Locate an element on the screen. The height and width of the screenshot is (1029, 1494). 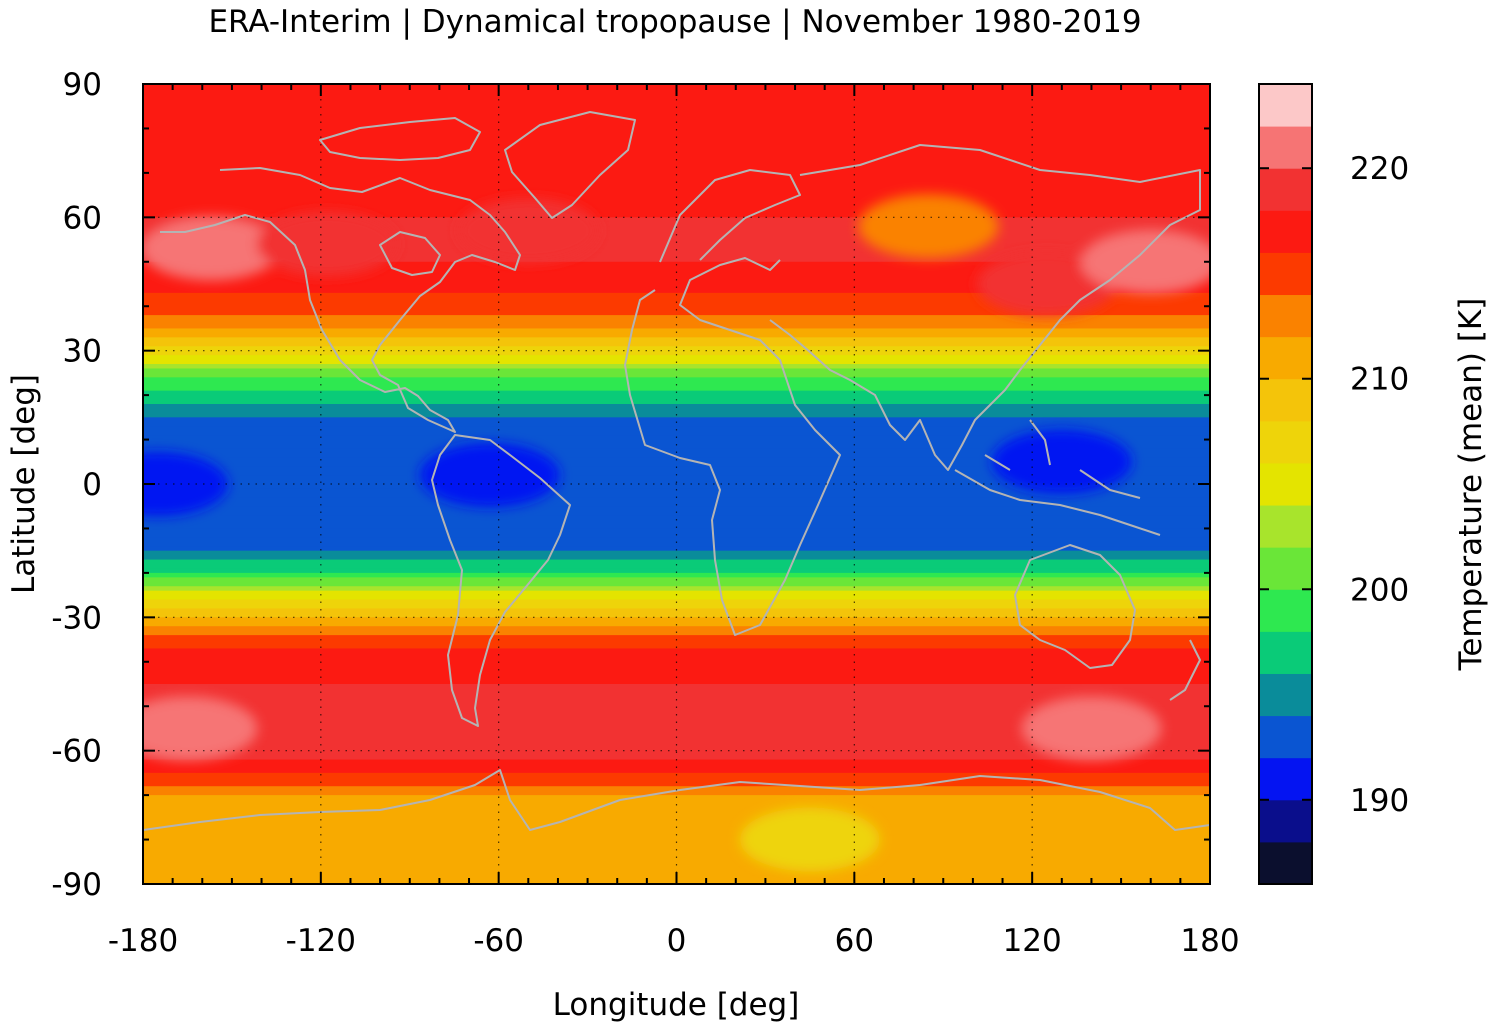
coastline-antarctica is located at coordinates (676, 800).